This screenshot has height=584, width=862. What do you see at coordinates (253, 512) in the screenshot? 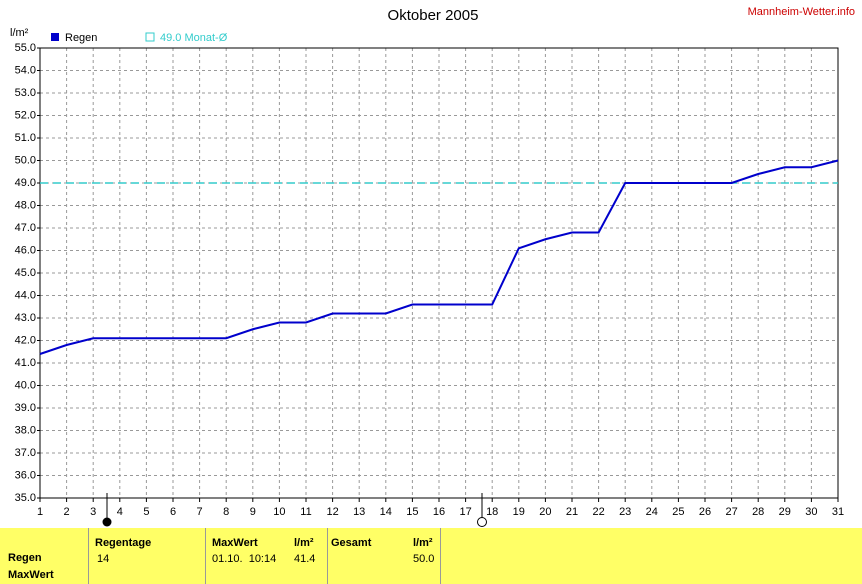
I see `x-tick-label: 9` at bounding box center [253, 512].